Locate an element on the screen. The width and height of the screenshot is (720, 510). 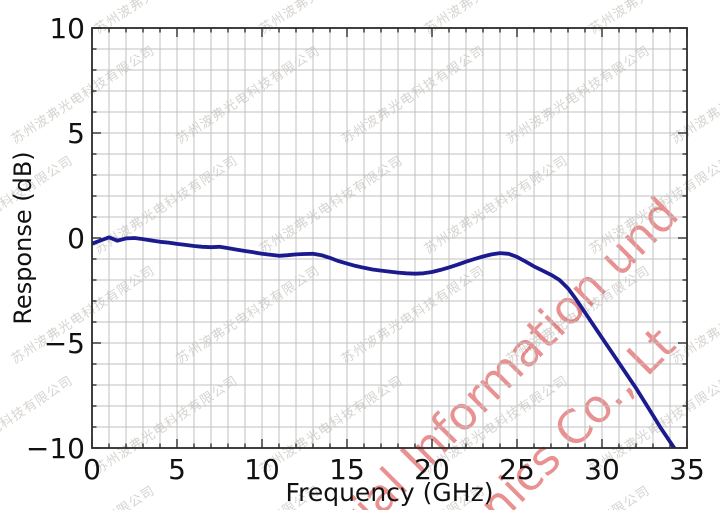
y-tick-label: 0 is located at coordinates (76, 238).